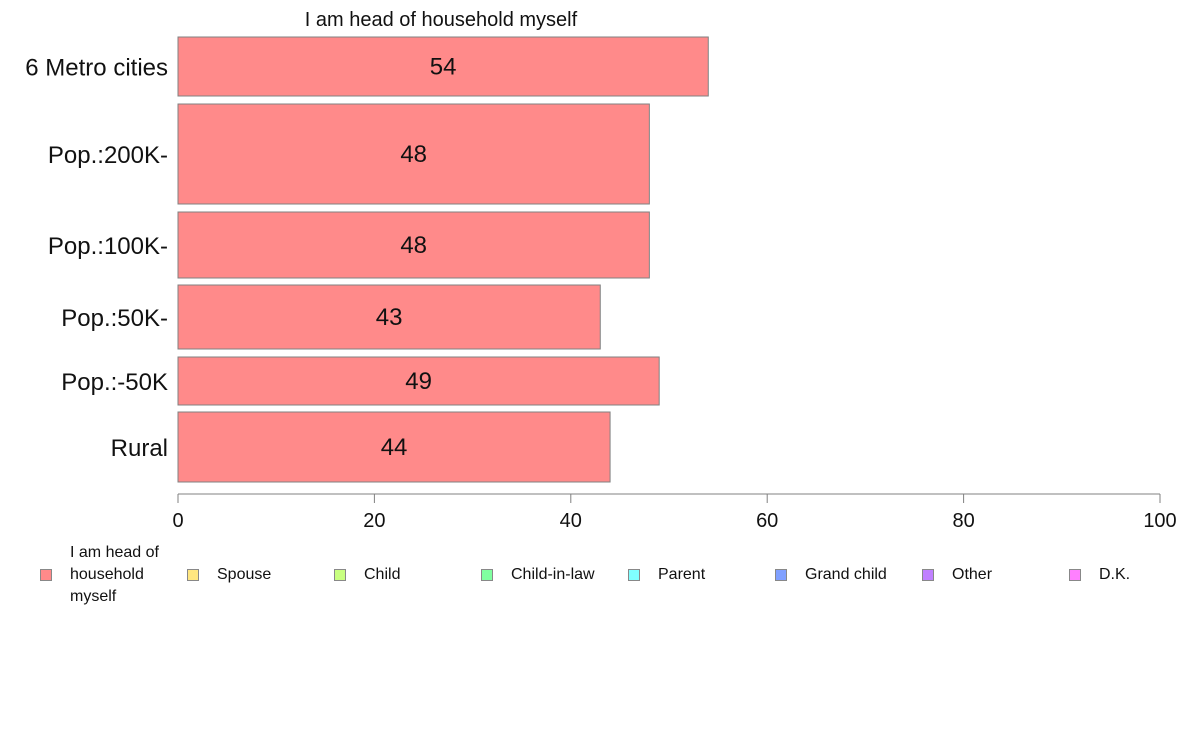  I want to click on legend-item: D.K., so click(1099, 575).